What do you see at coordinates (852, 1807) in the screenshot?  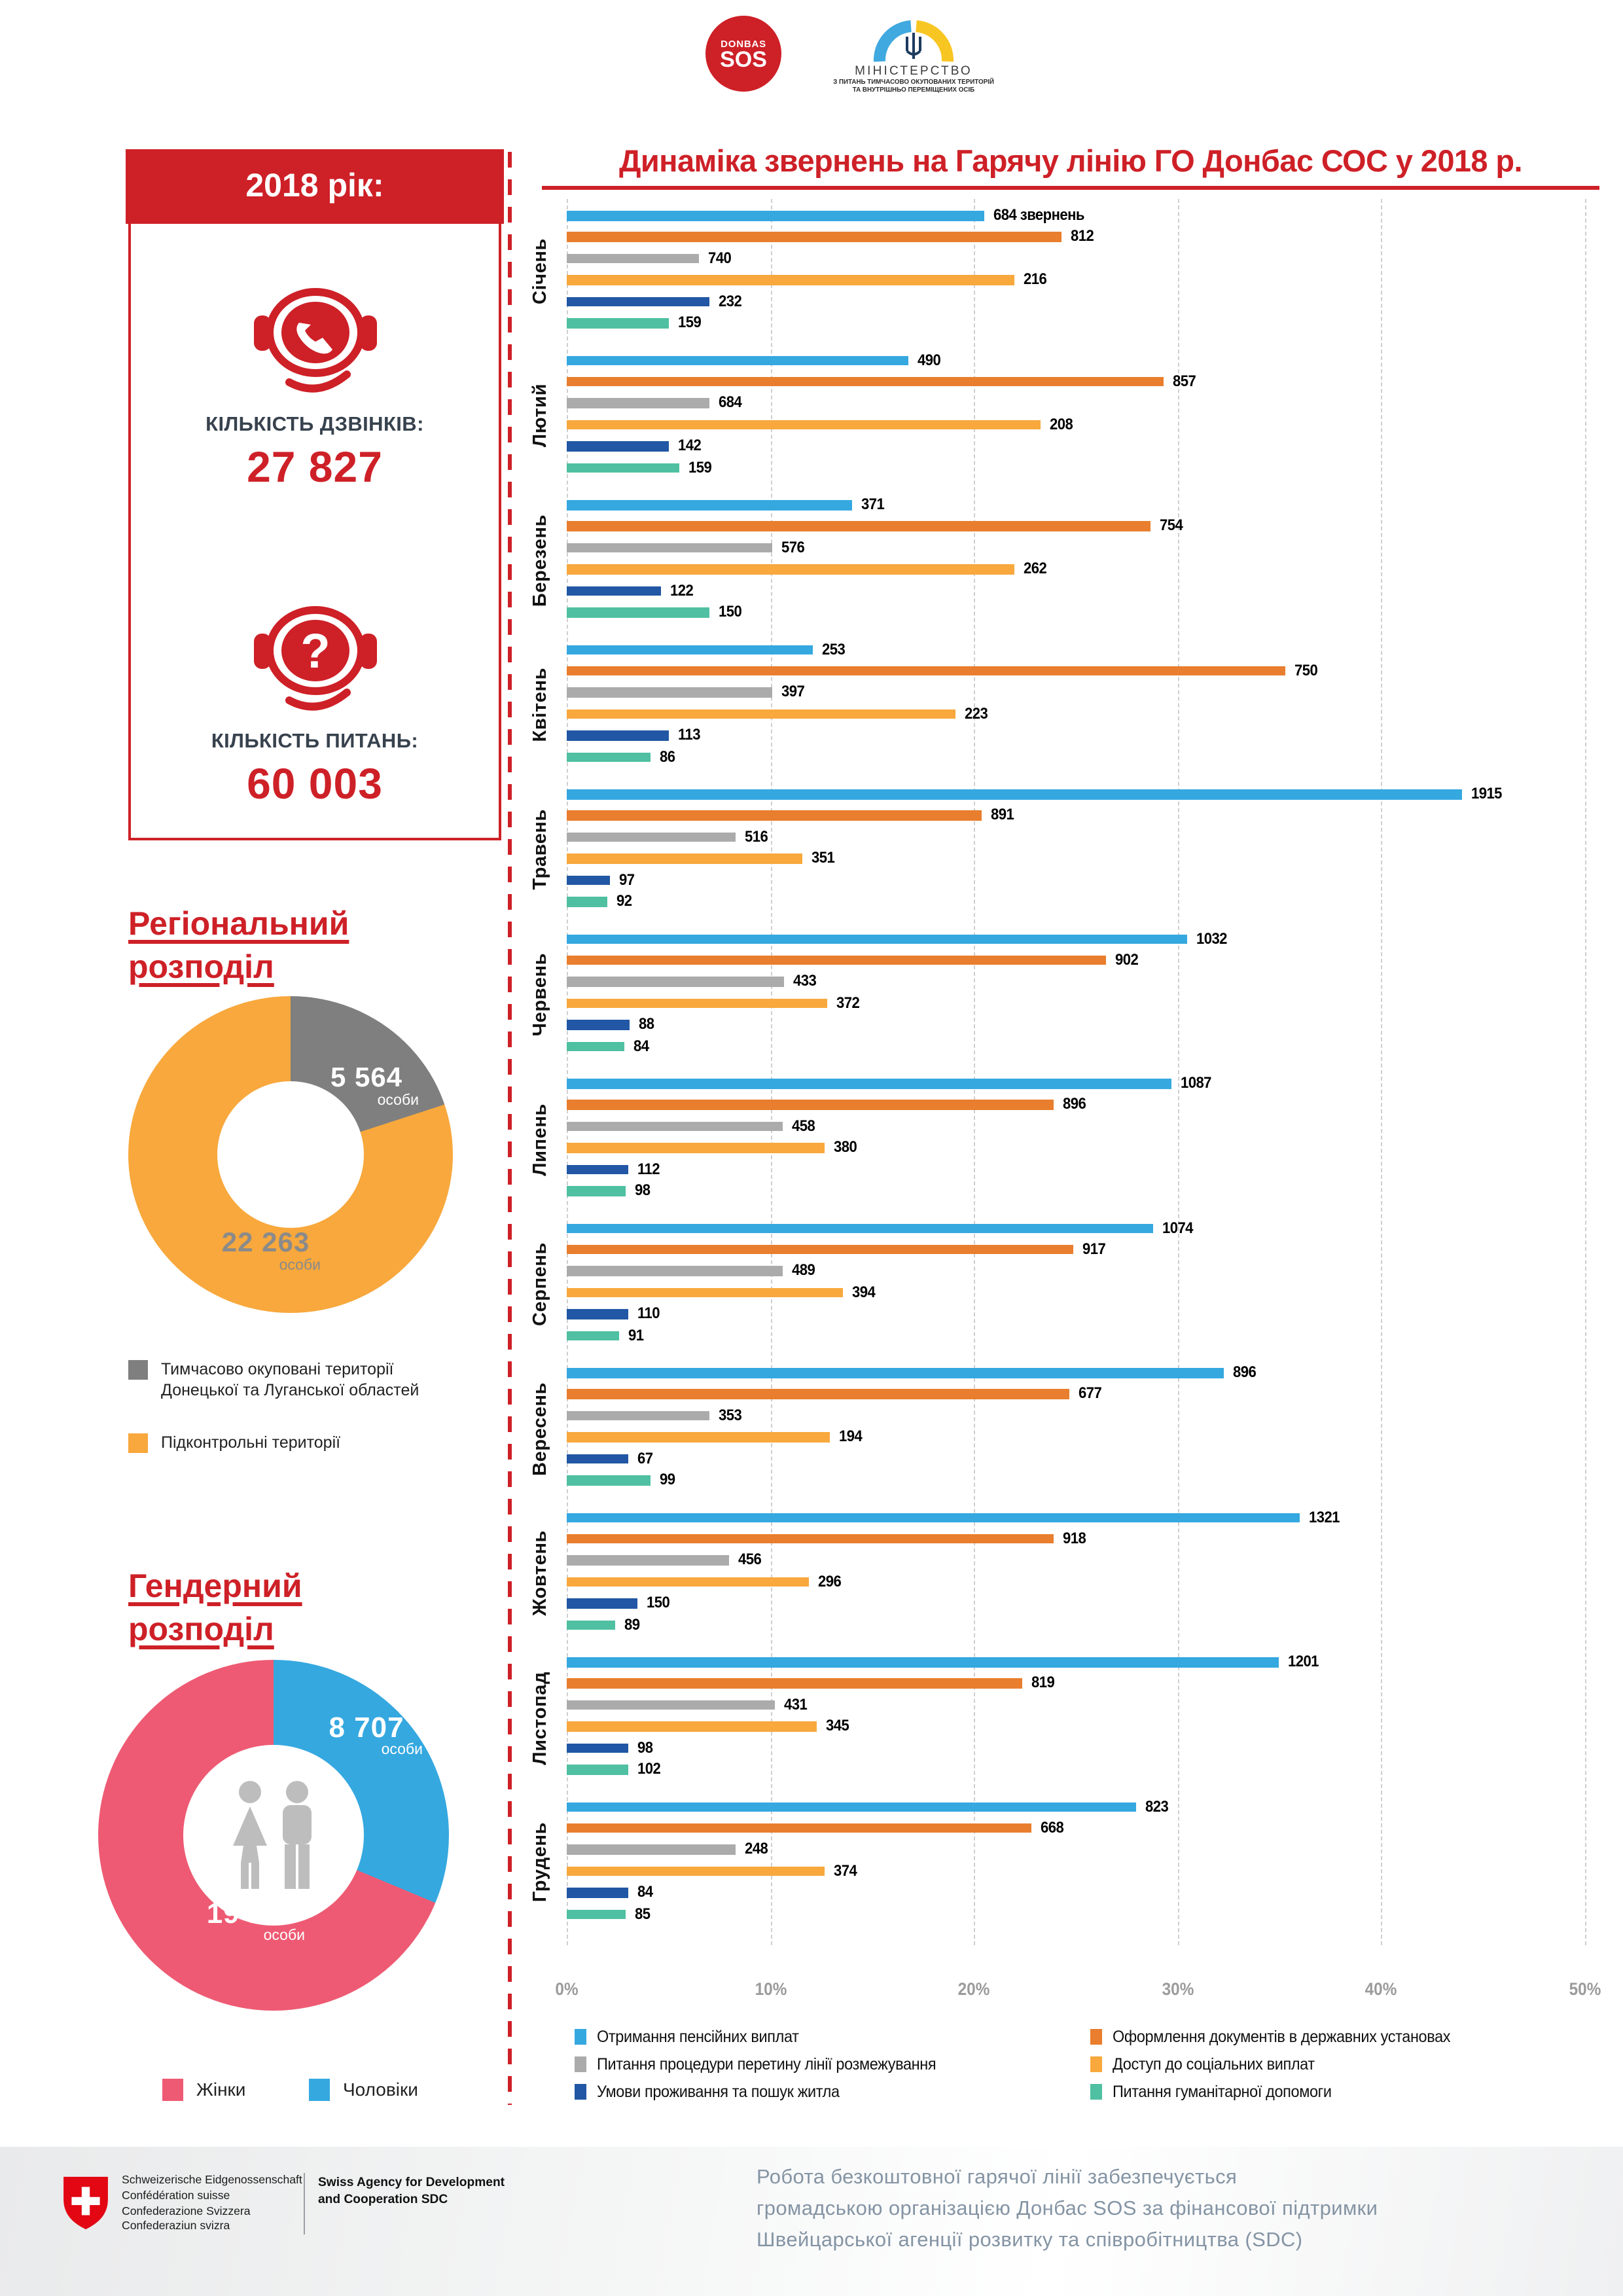 I see `bar-Грудень-0` at bounding box center [852, 1807].